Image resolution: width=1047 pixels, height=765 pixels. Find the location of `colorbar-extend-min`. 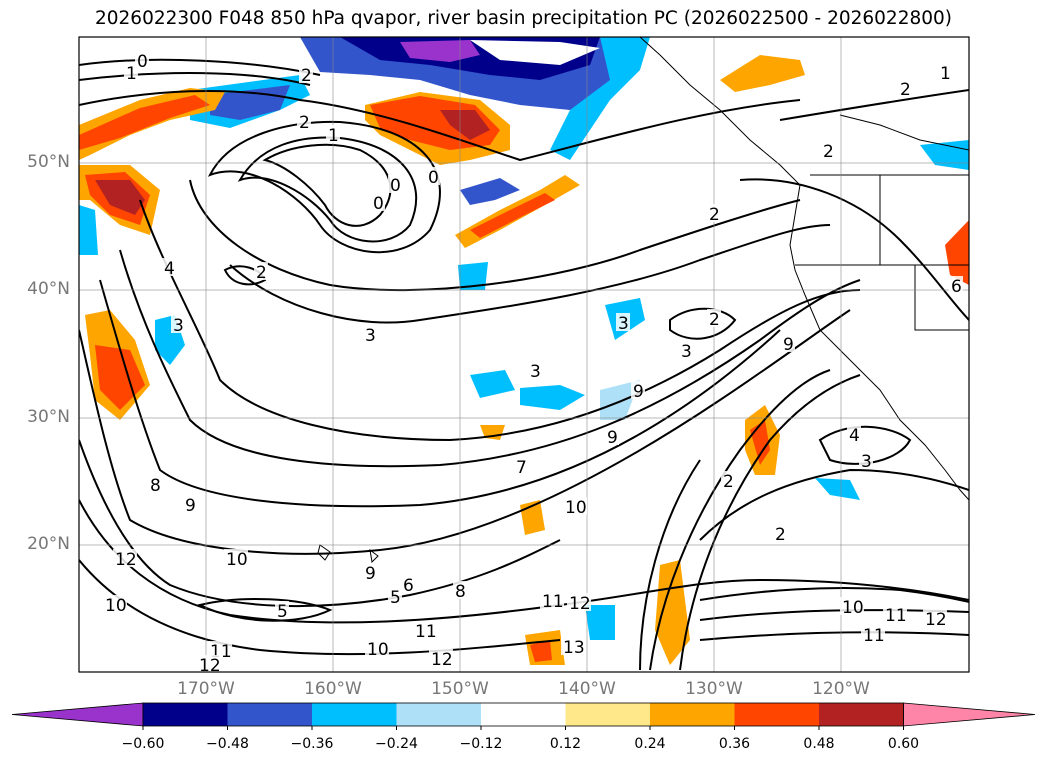

colorbar-extend-min is located at coordinates (77, 714).